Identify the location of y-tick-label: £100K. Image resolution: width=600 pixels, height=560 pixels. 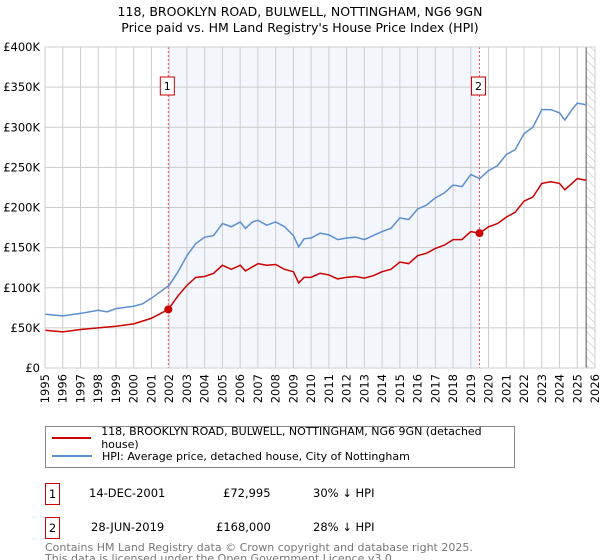
(21, 288).